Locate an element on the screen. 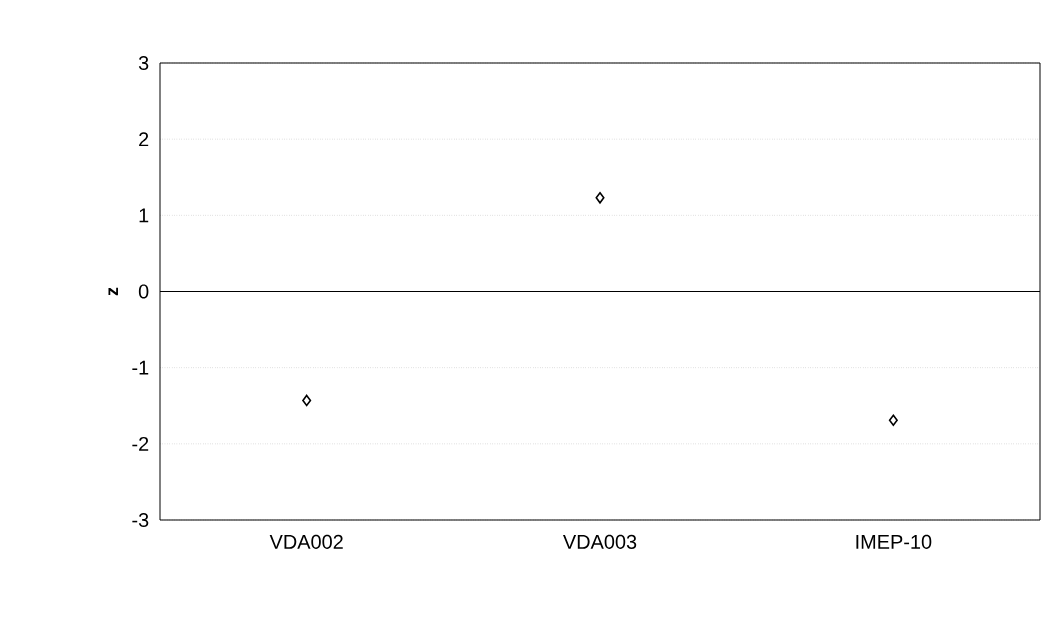  y-tick-label: 1 is located at coordinates (144, 215).